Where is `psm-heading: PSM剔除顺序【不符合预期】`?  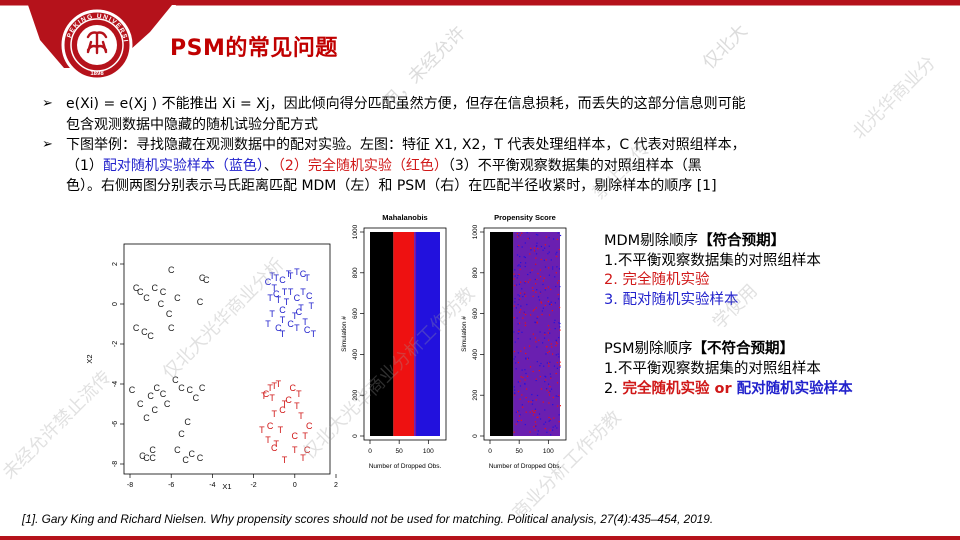 psm-heading: PSM剔除顺序【不符合预期】 is located at coordinates (728, 350).